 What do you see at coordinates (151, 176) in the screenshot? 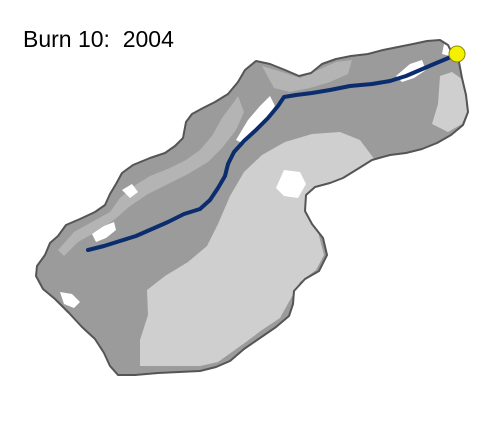
I see `low-severity-area-west` at bounding box center [151, 176].